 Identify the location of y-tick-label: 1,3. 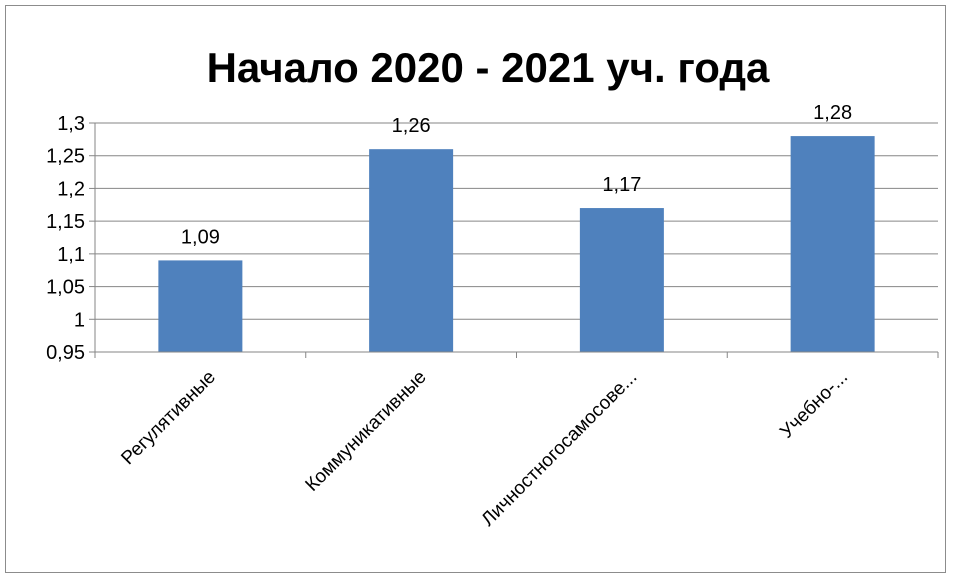
(71, 124).